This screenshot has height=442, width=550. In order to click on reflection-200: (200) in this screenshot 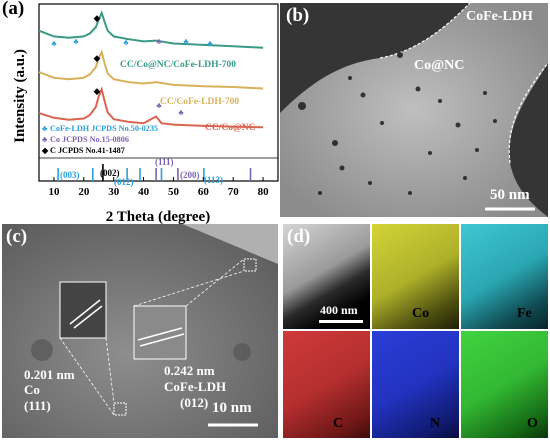, I will do `click(190, 175)`.